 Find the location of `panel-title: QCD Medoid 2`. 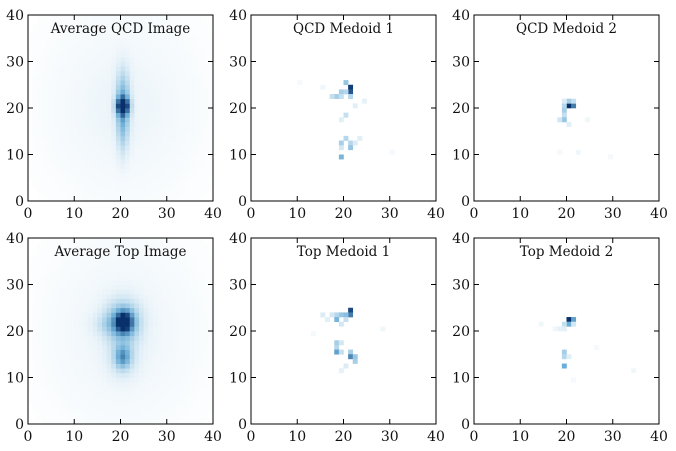

panel-title: QCD Medoid 2 is located at coordinates (566, 29).